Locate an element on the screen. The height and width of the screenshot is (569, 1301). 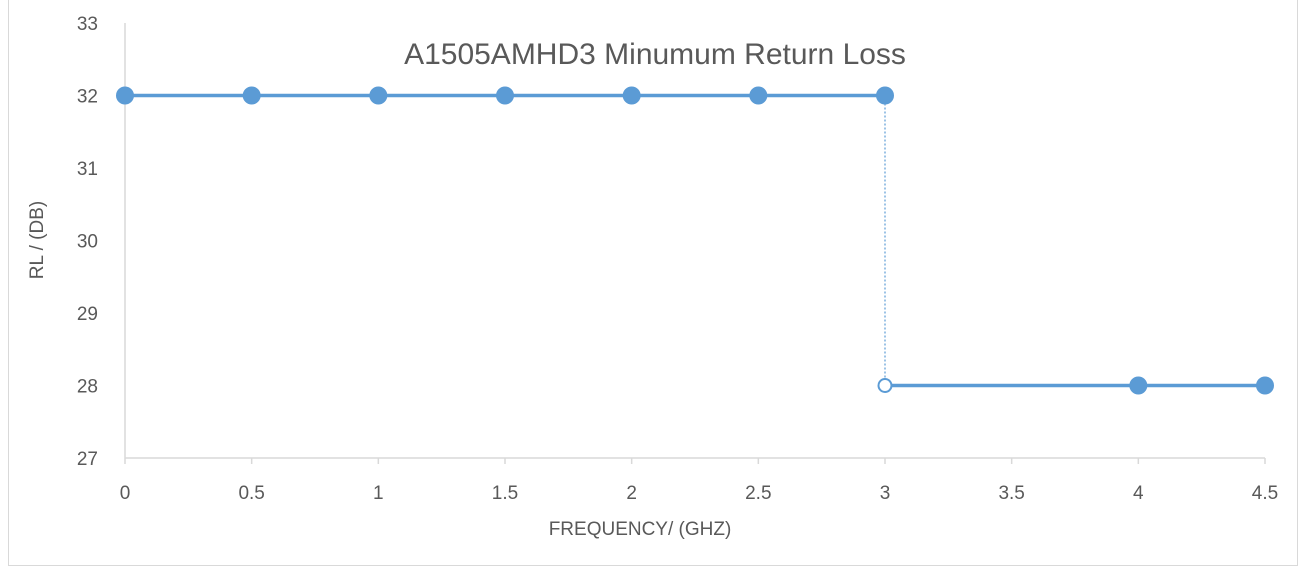
x-axis-ticks: 0 0.5 1 1.5 2 2.5 3 3.5 4 4.5 is located at coordinates (699, 481).